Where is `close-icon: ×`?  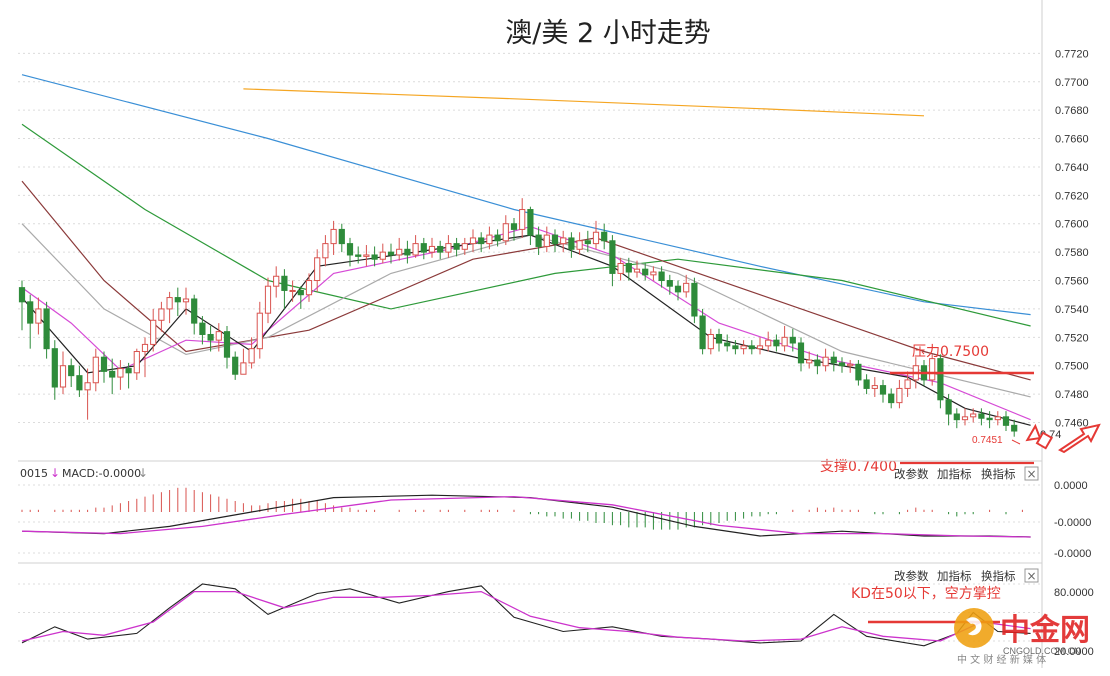
close-icon: × is located at coordinates (1031, 474).